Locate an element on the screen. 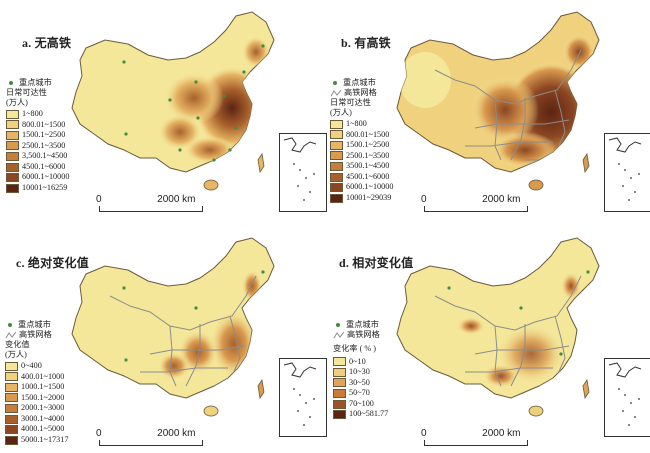 This screenshot has width=650, height=453. legend-class: 10001~16259 is located at coordinates (37, 188).